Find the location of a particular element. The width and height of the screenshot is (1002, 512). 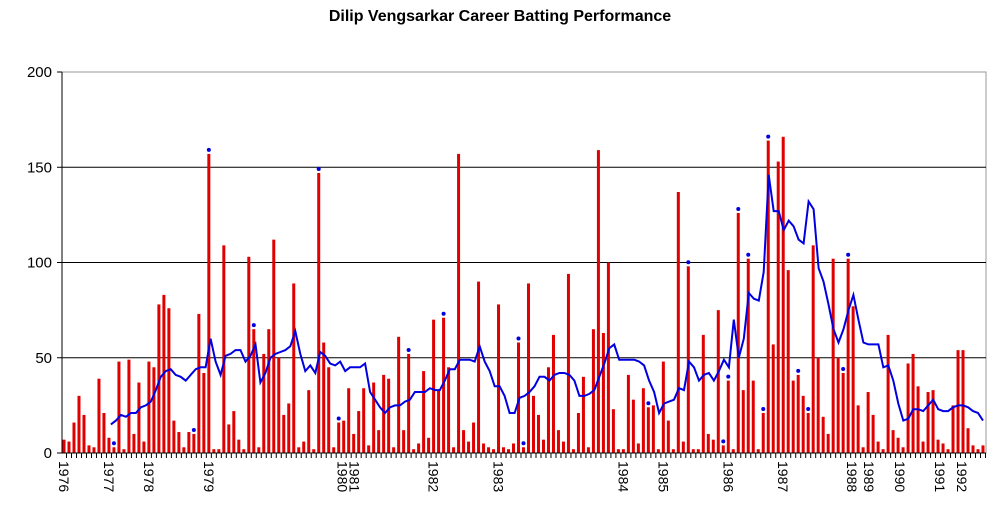

y-tick-label: 150 is located at coordinates (39, 167).